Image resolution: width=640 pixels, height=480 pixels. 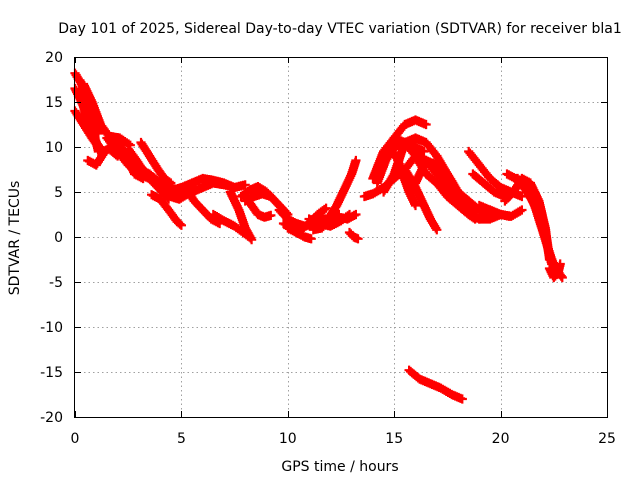 I want to click on x-tick-label: 15, so click(x=394, y=439).